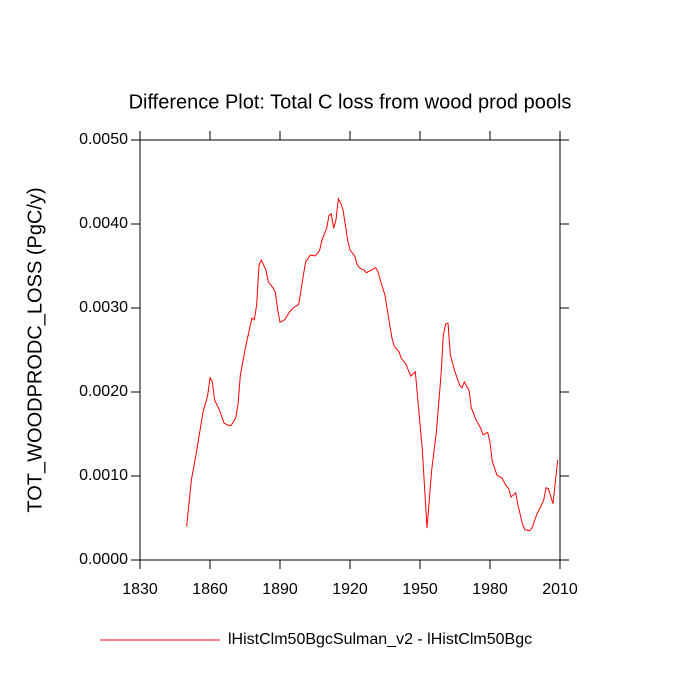 This screenshot has height=700, width=700. What do you see at coordinates (210, 589) in the screenshot?
I see `x-tick-label: 1860` at bounding box center [210, 589].